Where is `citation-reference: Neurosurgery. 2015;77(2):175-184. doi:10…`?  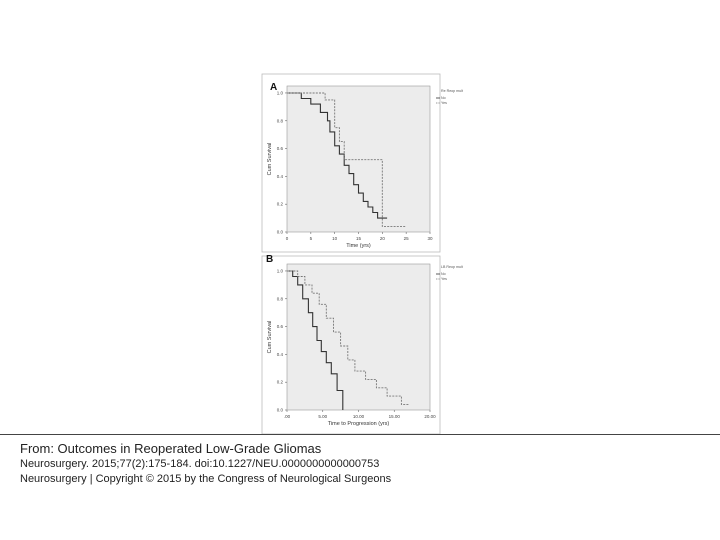 citation-reference: Neurosurgery. 2015;77(2):175-184. doi:10… is located at coordinates (200, 464).